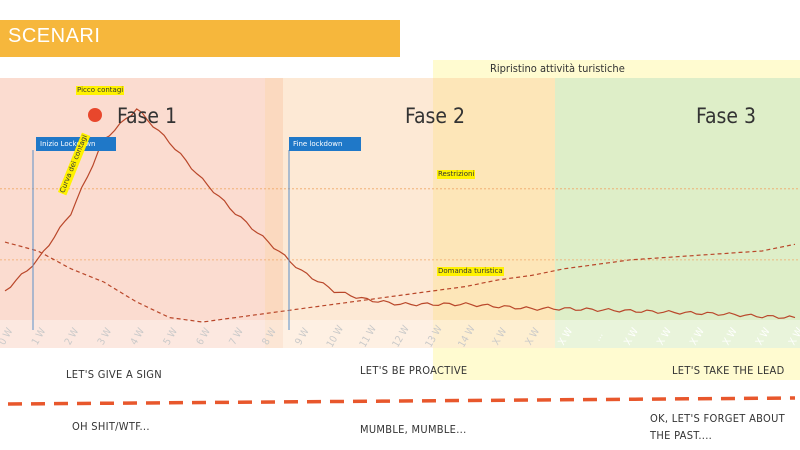  Describe the element at coordinates (557, 68) in the screenshot. I see `ribbon-label: Ripristino attività turistiche` at that location.